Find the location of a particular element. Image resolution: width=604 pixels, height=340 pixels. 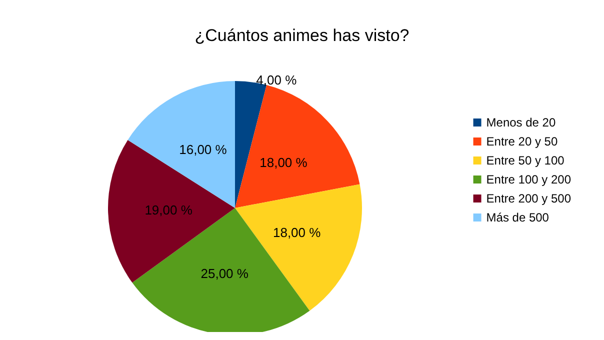

legend-label: Menos de 20 is located at coordinates (521, 123).